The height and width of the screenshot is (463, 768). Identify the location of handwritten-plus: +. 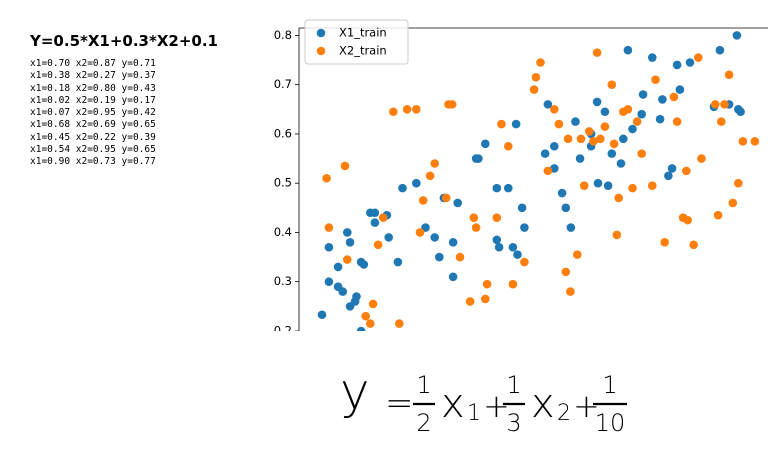
(496, 406).